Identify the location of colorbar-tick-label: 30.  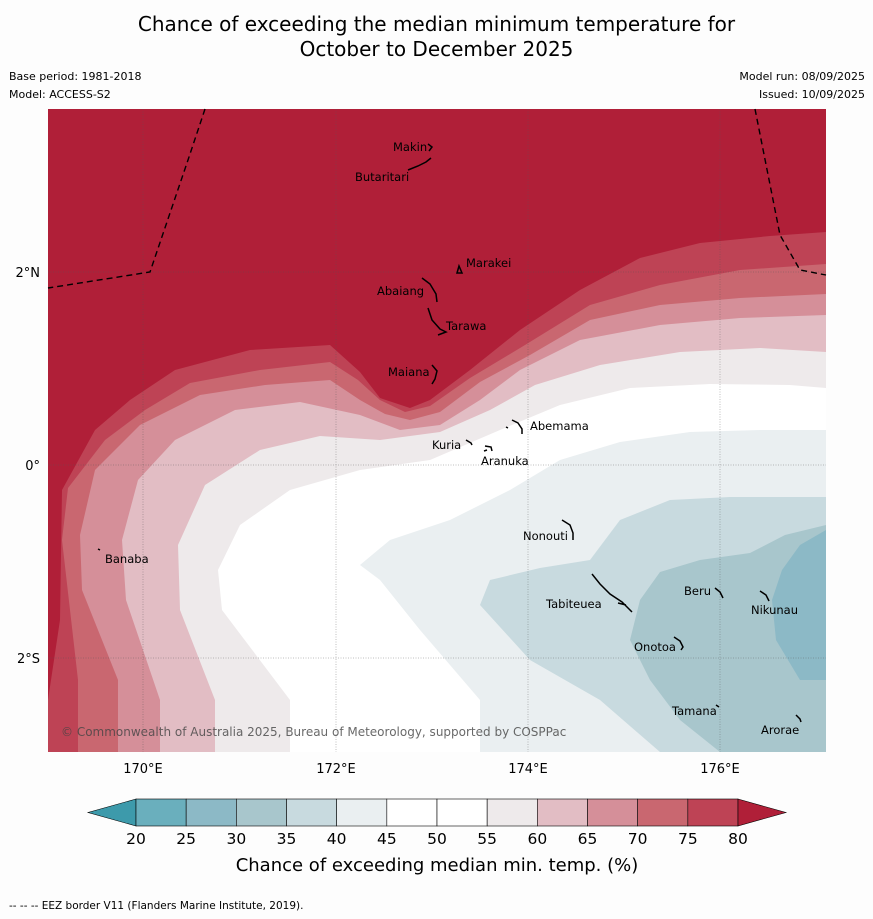
(236, 839).